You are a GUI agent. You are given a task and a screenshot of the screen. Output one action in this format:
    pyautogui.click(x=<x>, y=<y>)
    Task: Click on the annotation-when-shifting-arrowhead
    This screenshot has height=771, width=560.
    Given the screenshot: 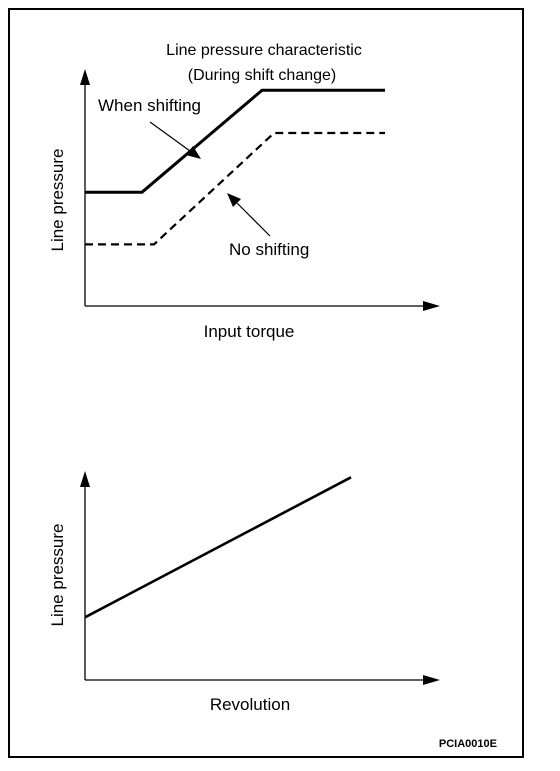 What is the action you would take?
    pyautogui.click(x=193, y=152)
    